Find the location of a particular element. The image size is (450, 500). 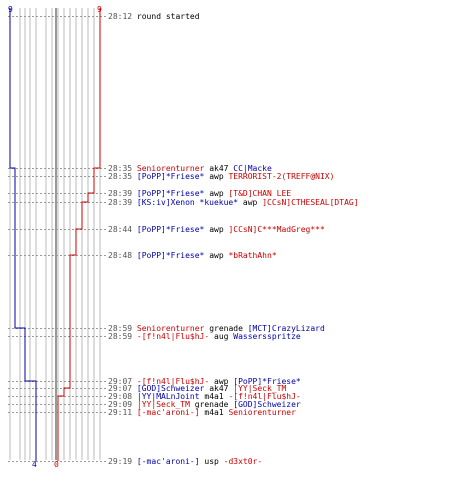

log-row: 29:19 [-mac'aroni-] usp -d3xt0r- is located at coordinates (185, 461).